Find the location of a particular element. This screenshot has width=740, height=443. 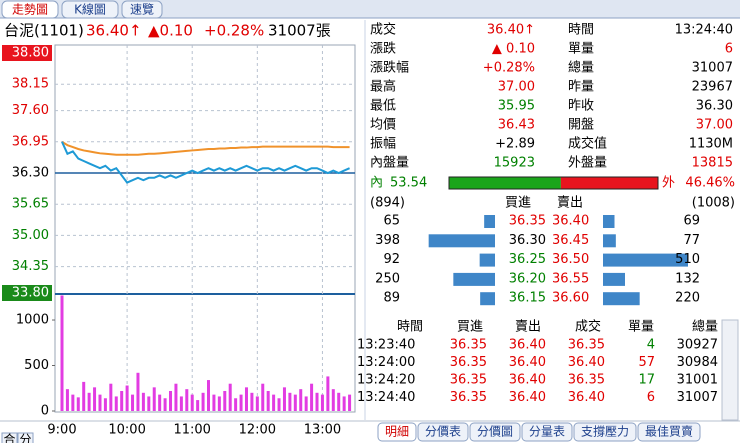

bottom-tab-label: 最佳買賣 is located at coordinates (669, 431).